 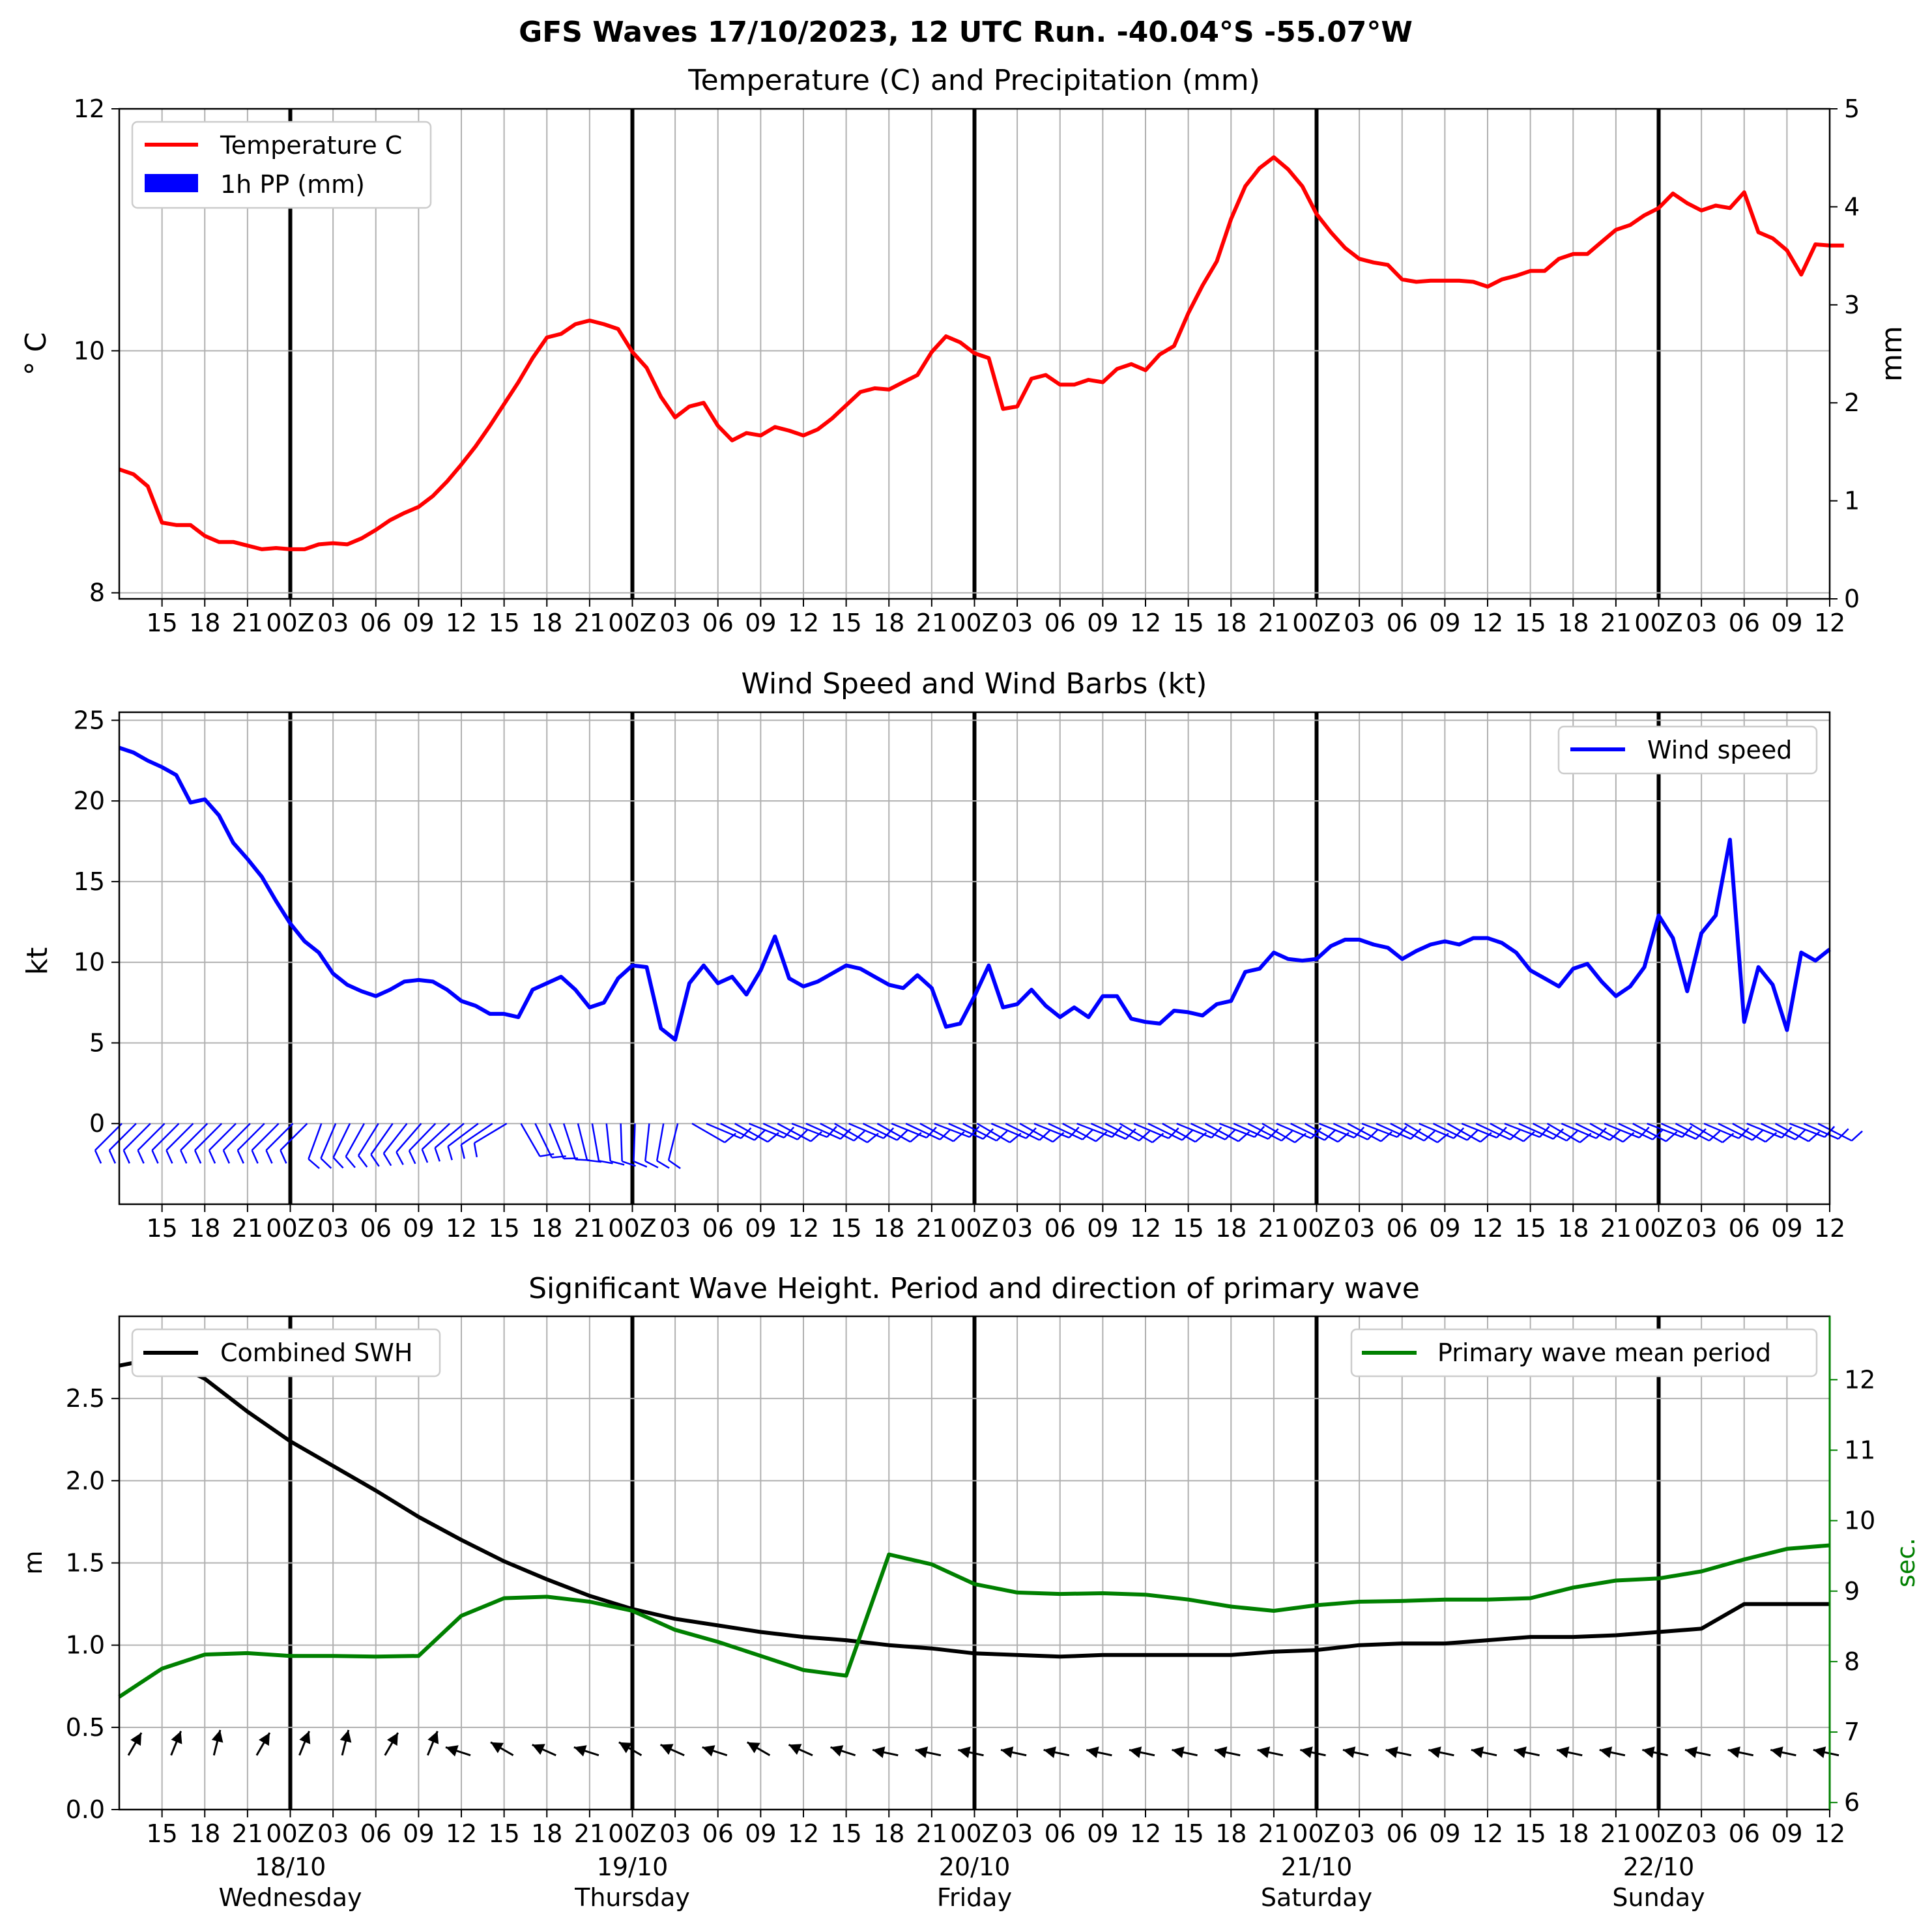 I want to click on temperature-y-ticks: 8 10 12, so click(x=96, y=350).